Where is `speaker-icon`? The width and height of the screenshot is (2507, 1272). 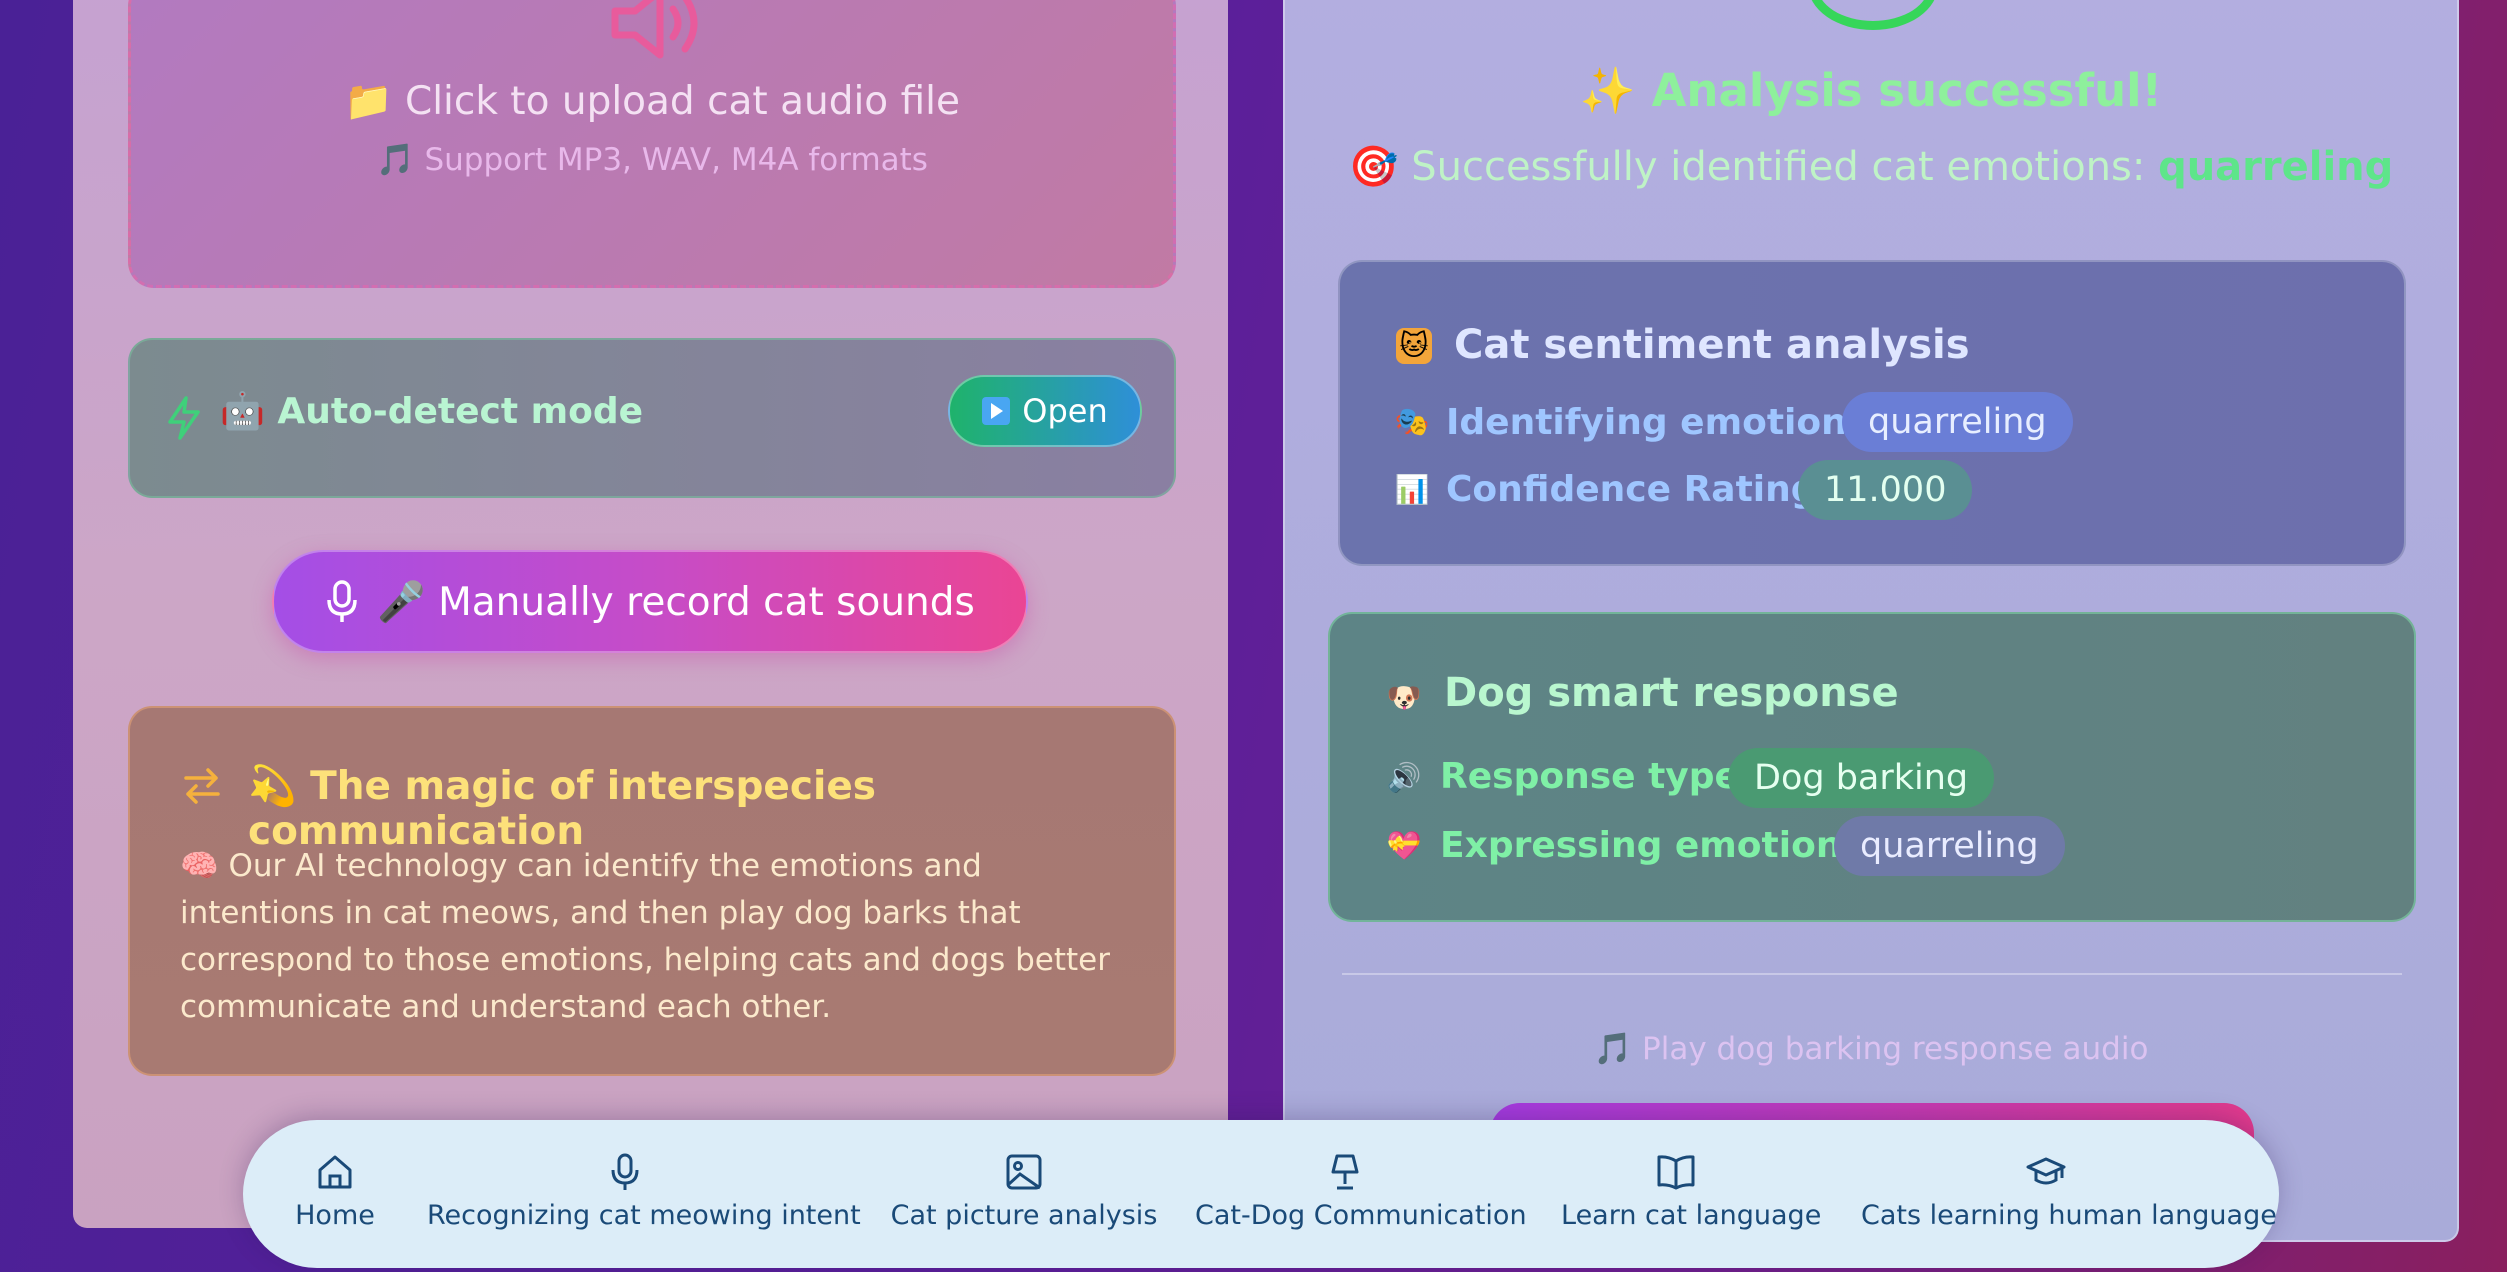 speaker-icon is located at coordinates (654, 29).